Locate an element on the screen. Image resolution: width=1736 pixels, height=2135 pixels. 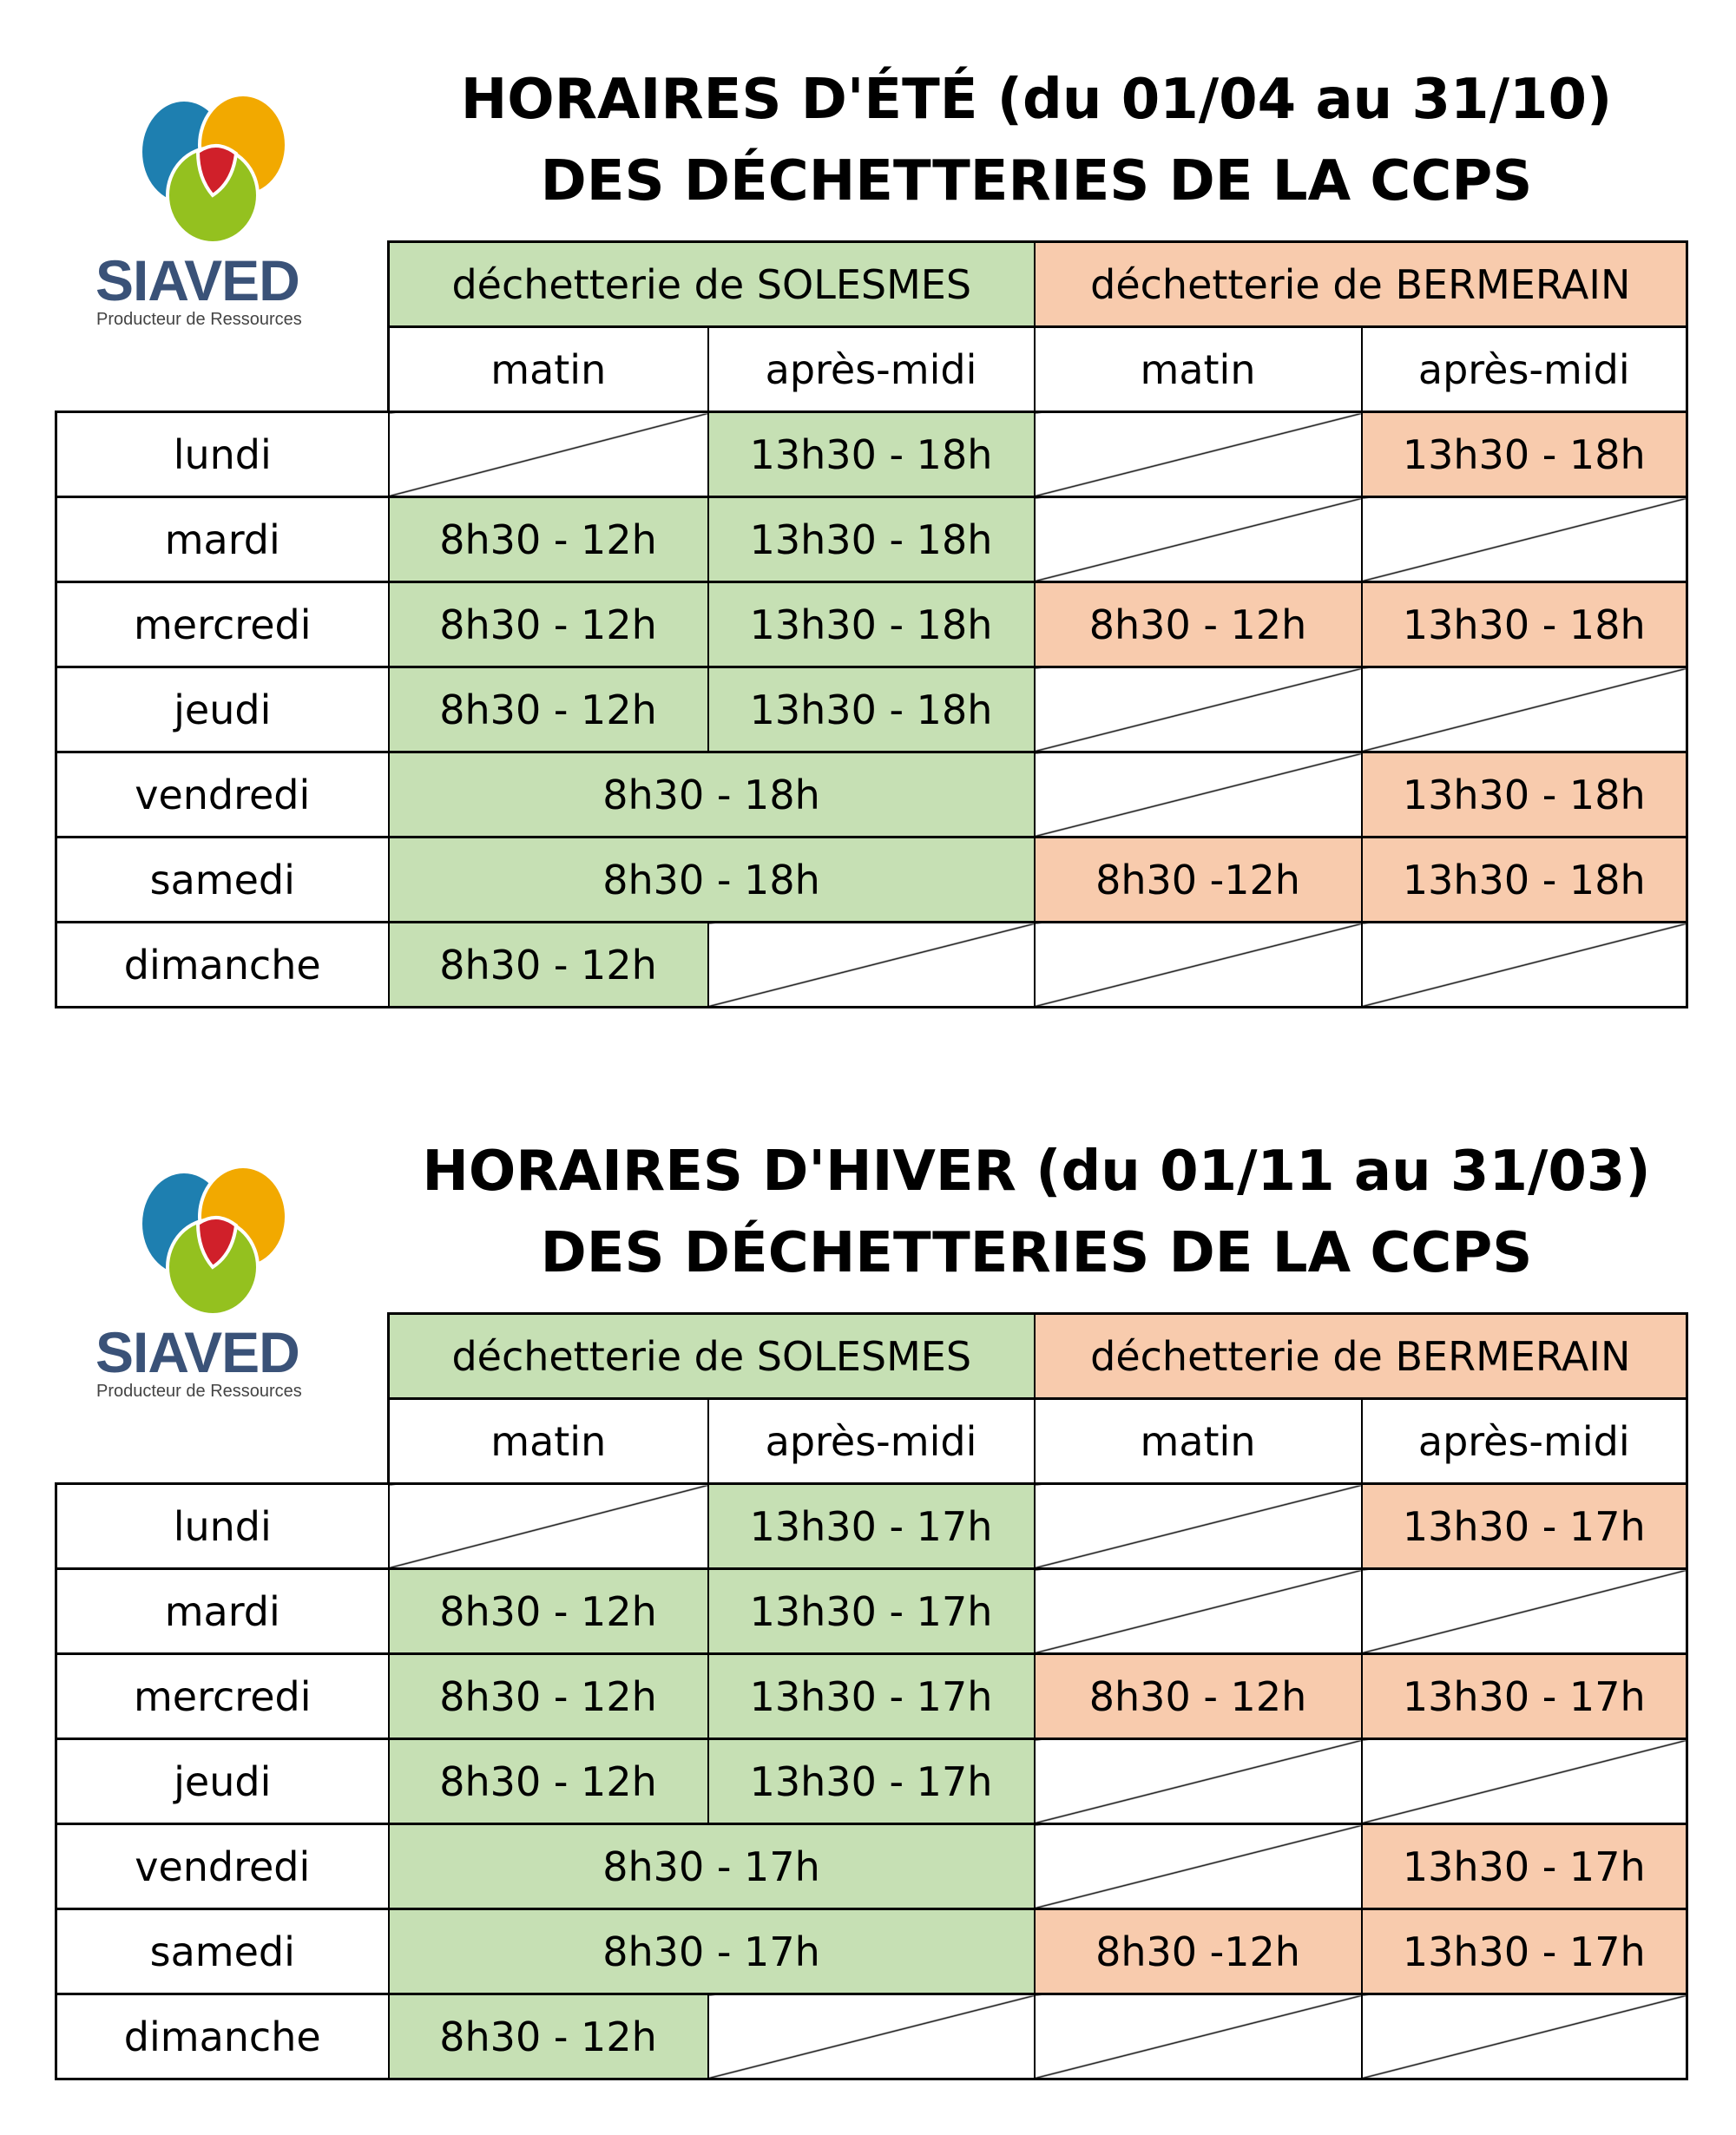
table-row-samedi: samedi 8h30 - 17h 8h30 -12h 13h30 - 17h is located at coordinates (871, 1951).